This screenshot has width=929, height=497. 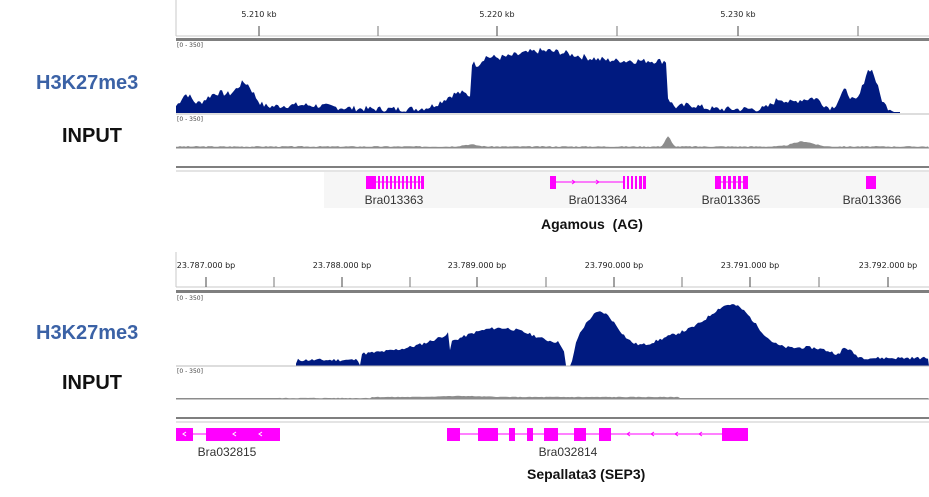 What do you see at coordinates (228, 434) in the screenshot?
I see `gene-bra032815` at bounding box center [228, 434].